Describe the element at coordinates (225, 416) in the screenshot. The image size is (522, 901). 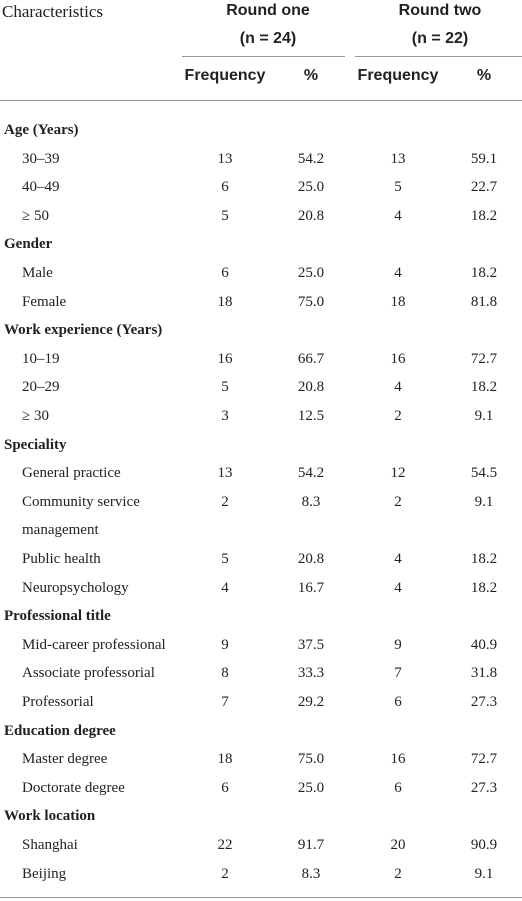
I see `cell: 3` at that location.